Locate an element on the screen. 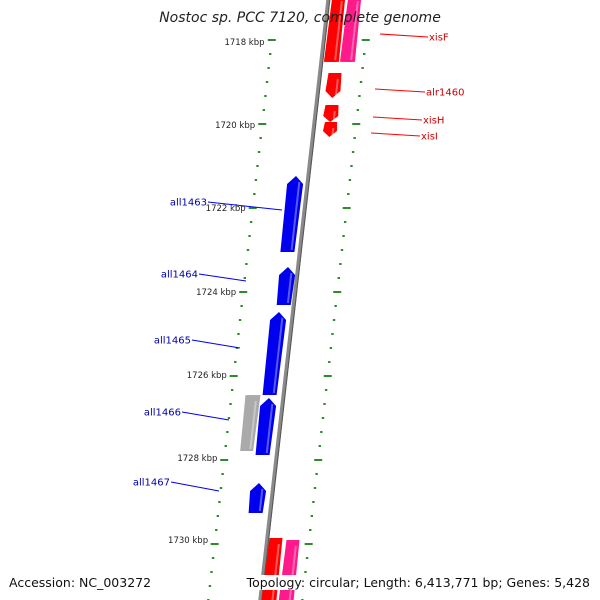  genome-backbone-edge is located at coordinates (296, 300).